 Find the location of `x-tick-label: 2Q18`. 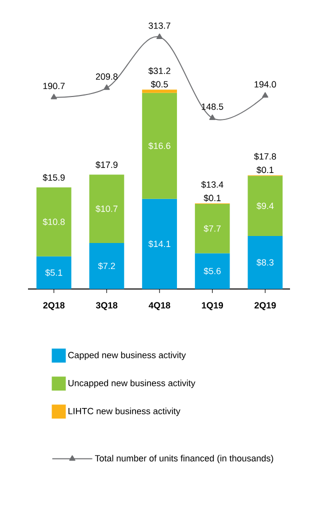

x-tick-label: 2Q18 is located at coordinates (54, 306).